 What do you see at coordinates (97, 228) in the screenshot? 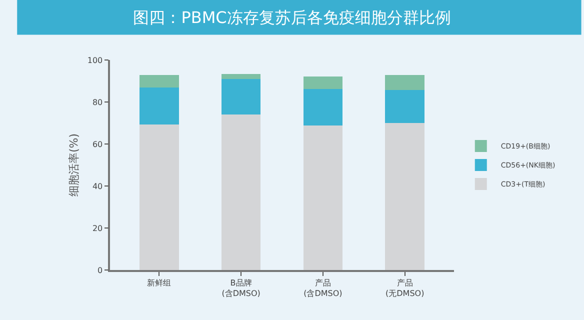
I see `y-tick-label: 20` at bounding box center [97, 228].